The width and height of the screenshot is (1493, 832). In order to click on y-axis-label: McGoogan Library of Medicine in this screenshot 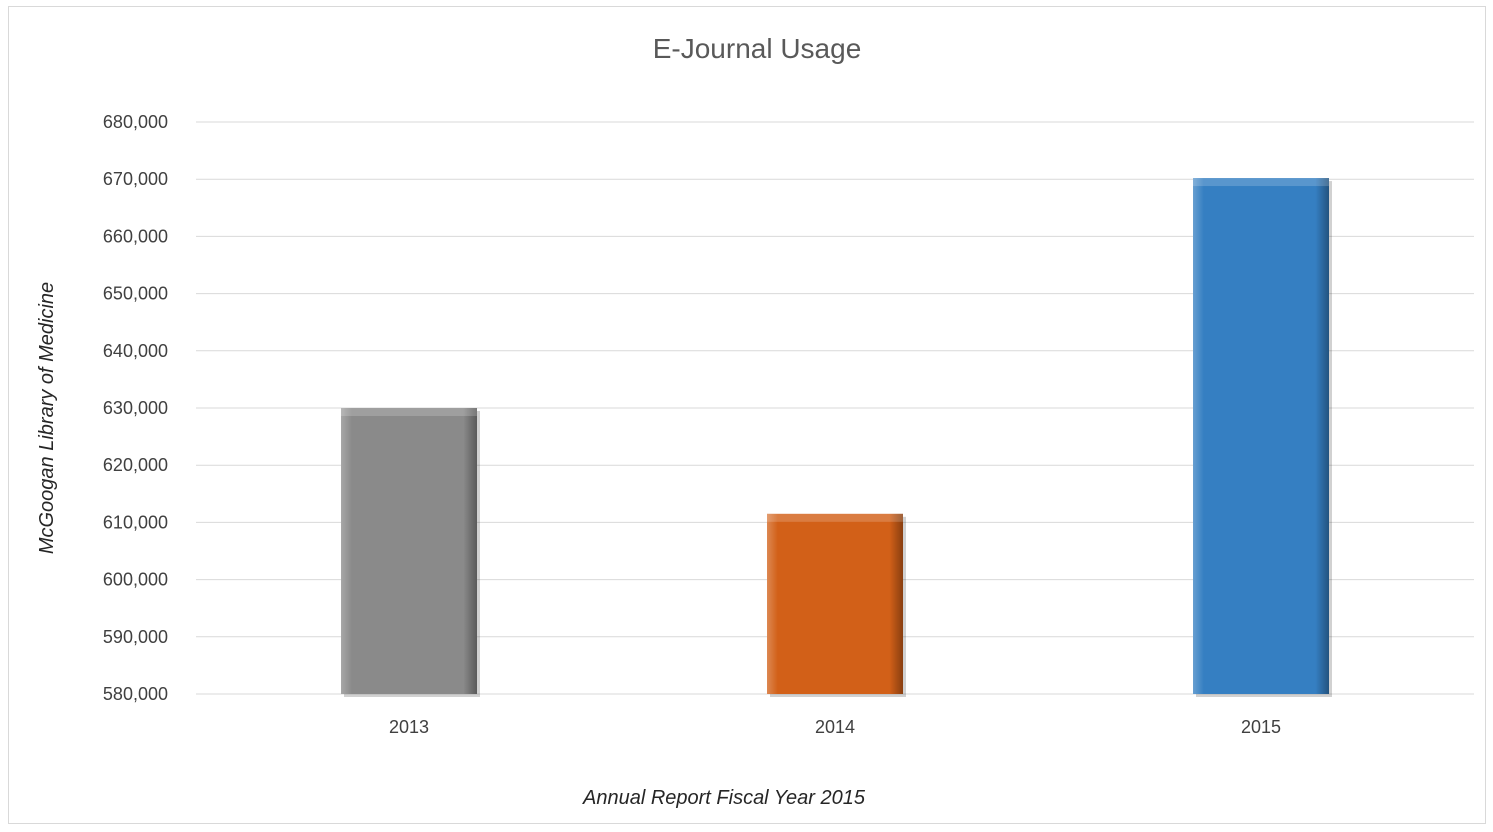, I will do `click(47, 418)`.